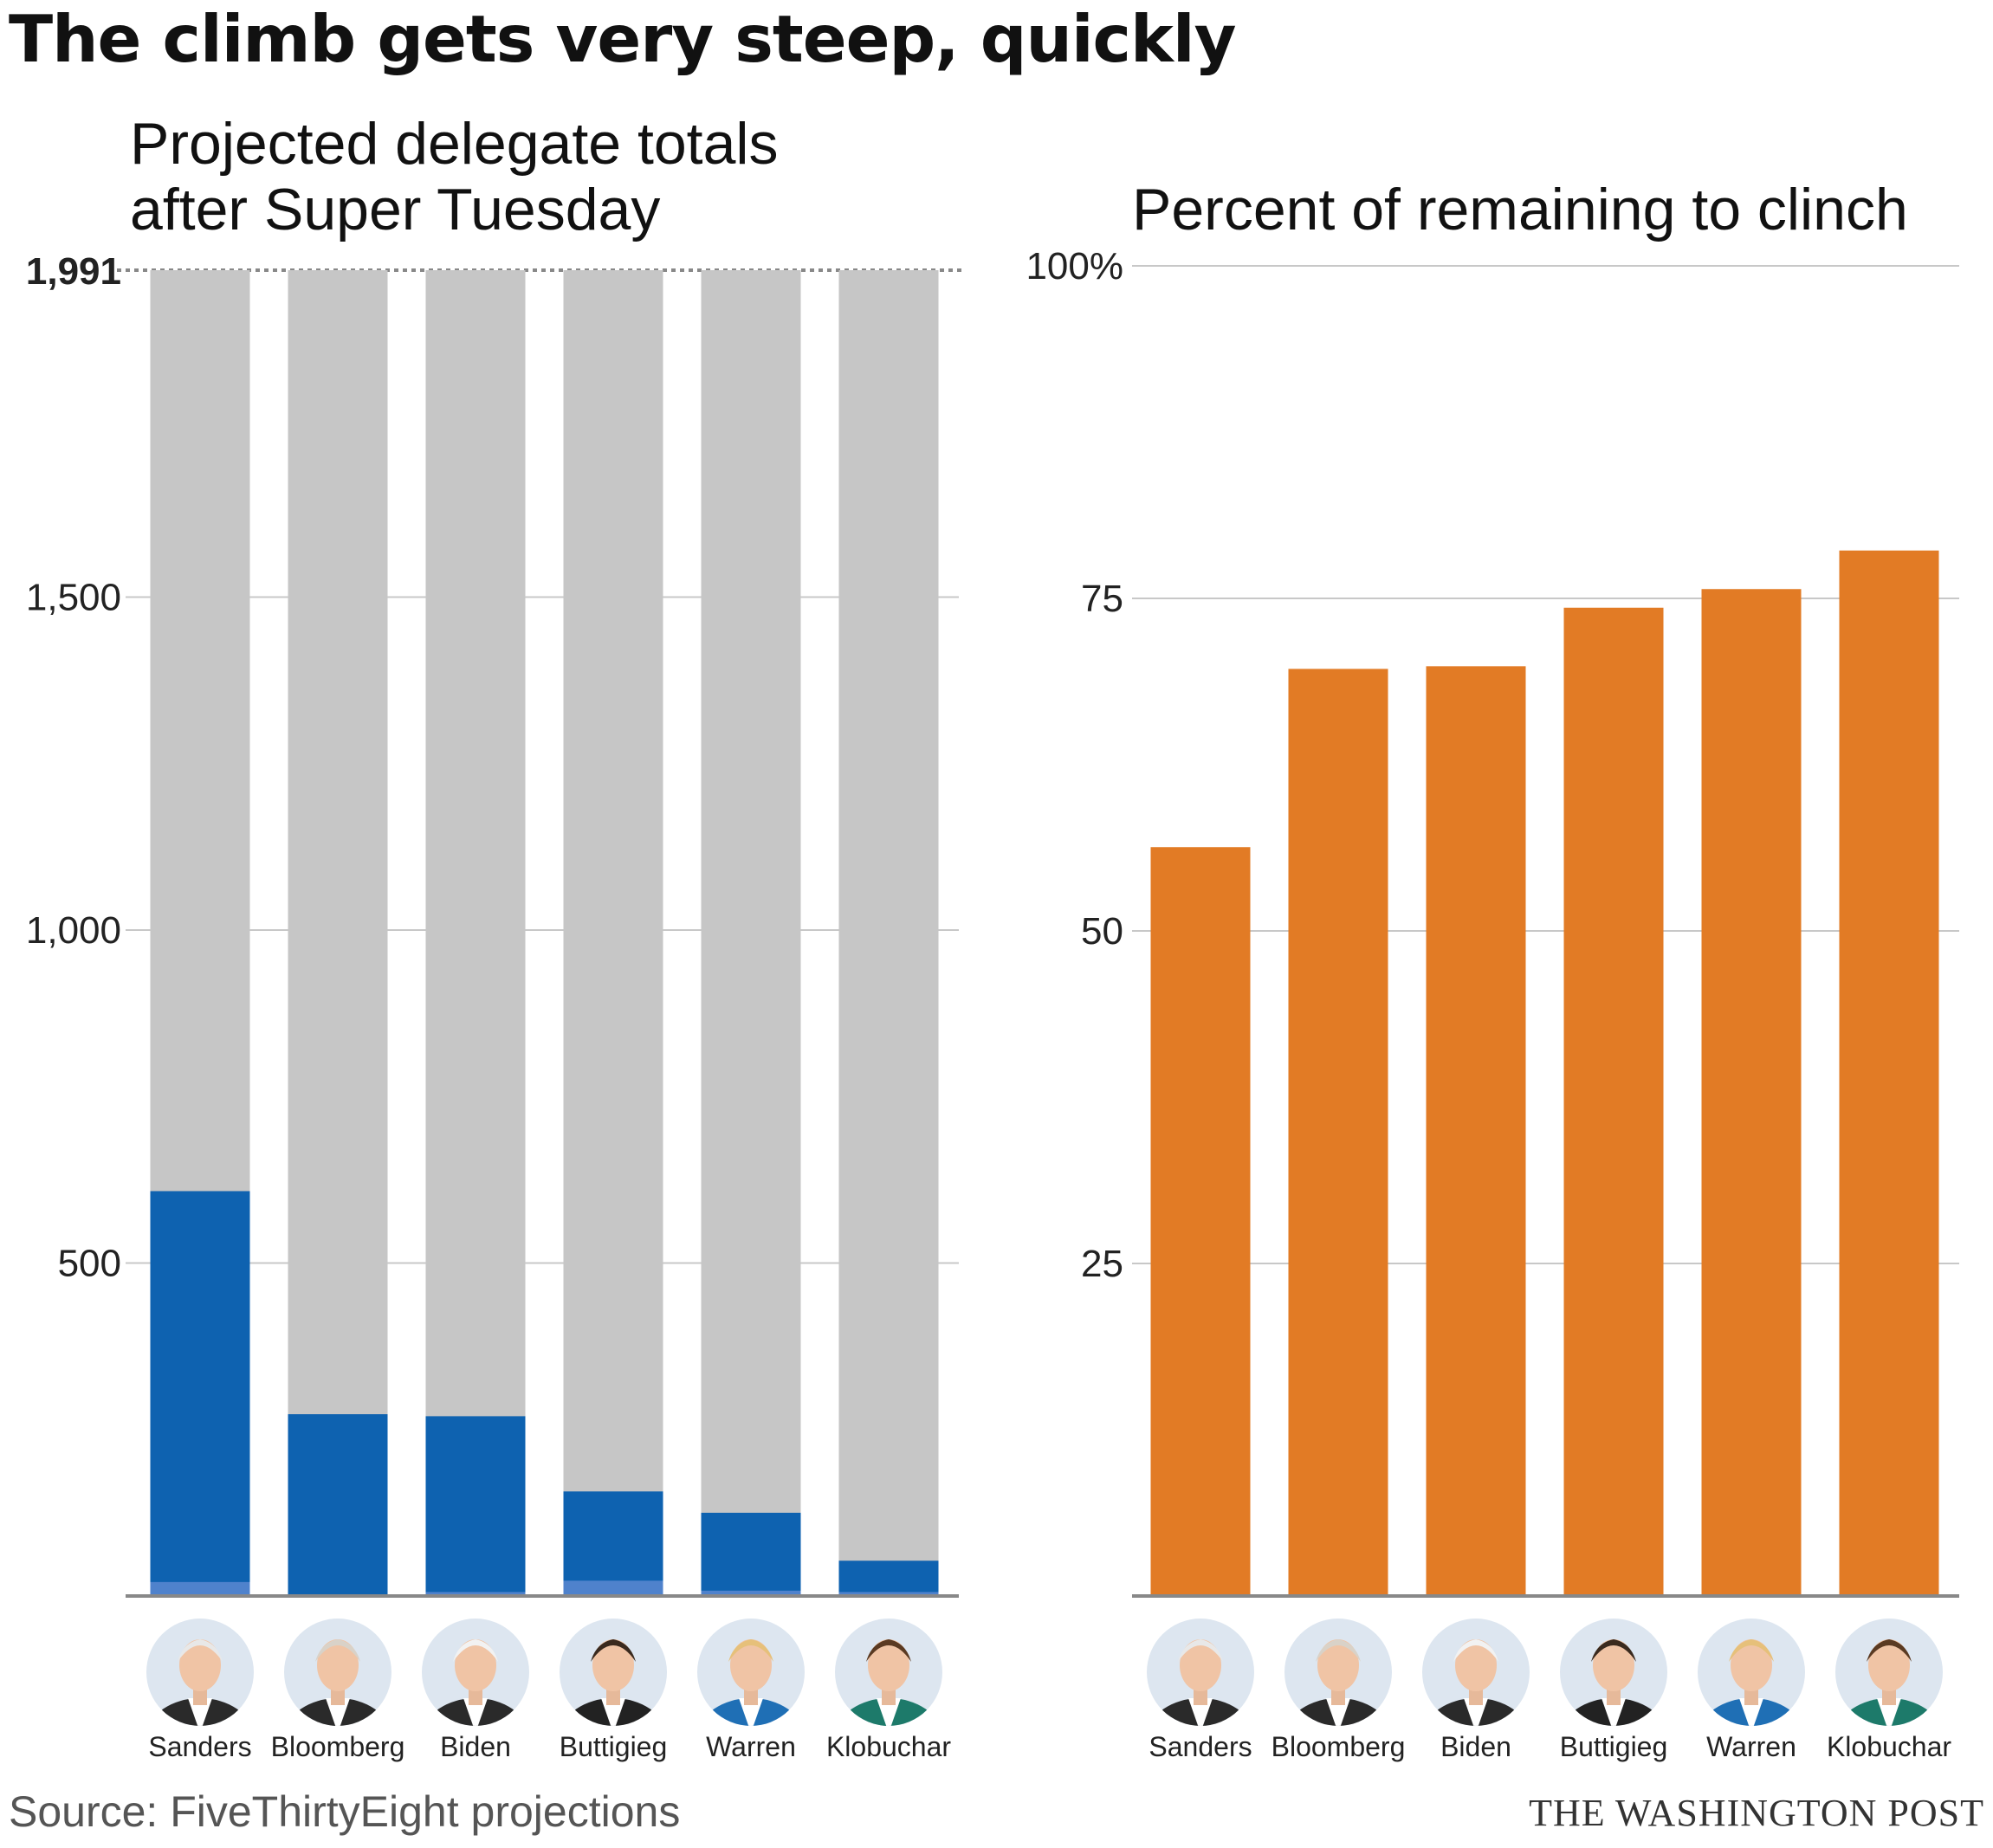 The height and width of the screenshot is (1848, 1993). I want to click on bar-remaining-biden, so click(475, 933).